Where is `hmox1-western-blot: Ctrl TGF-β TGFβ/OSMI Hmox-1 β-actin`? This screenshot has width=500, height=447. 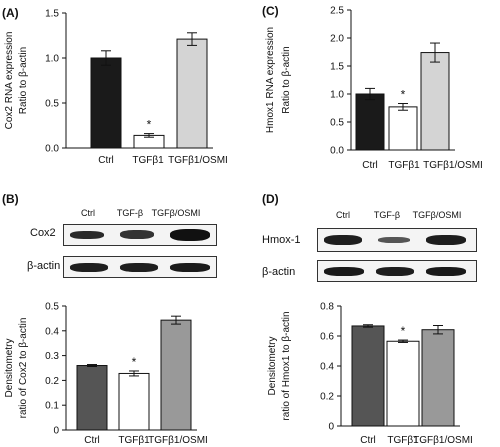
hmox1-western-blot: Ctrl TGF-β TGFβ/OSMI Hmox-1 β-actin is located at coordinates (377, 241).